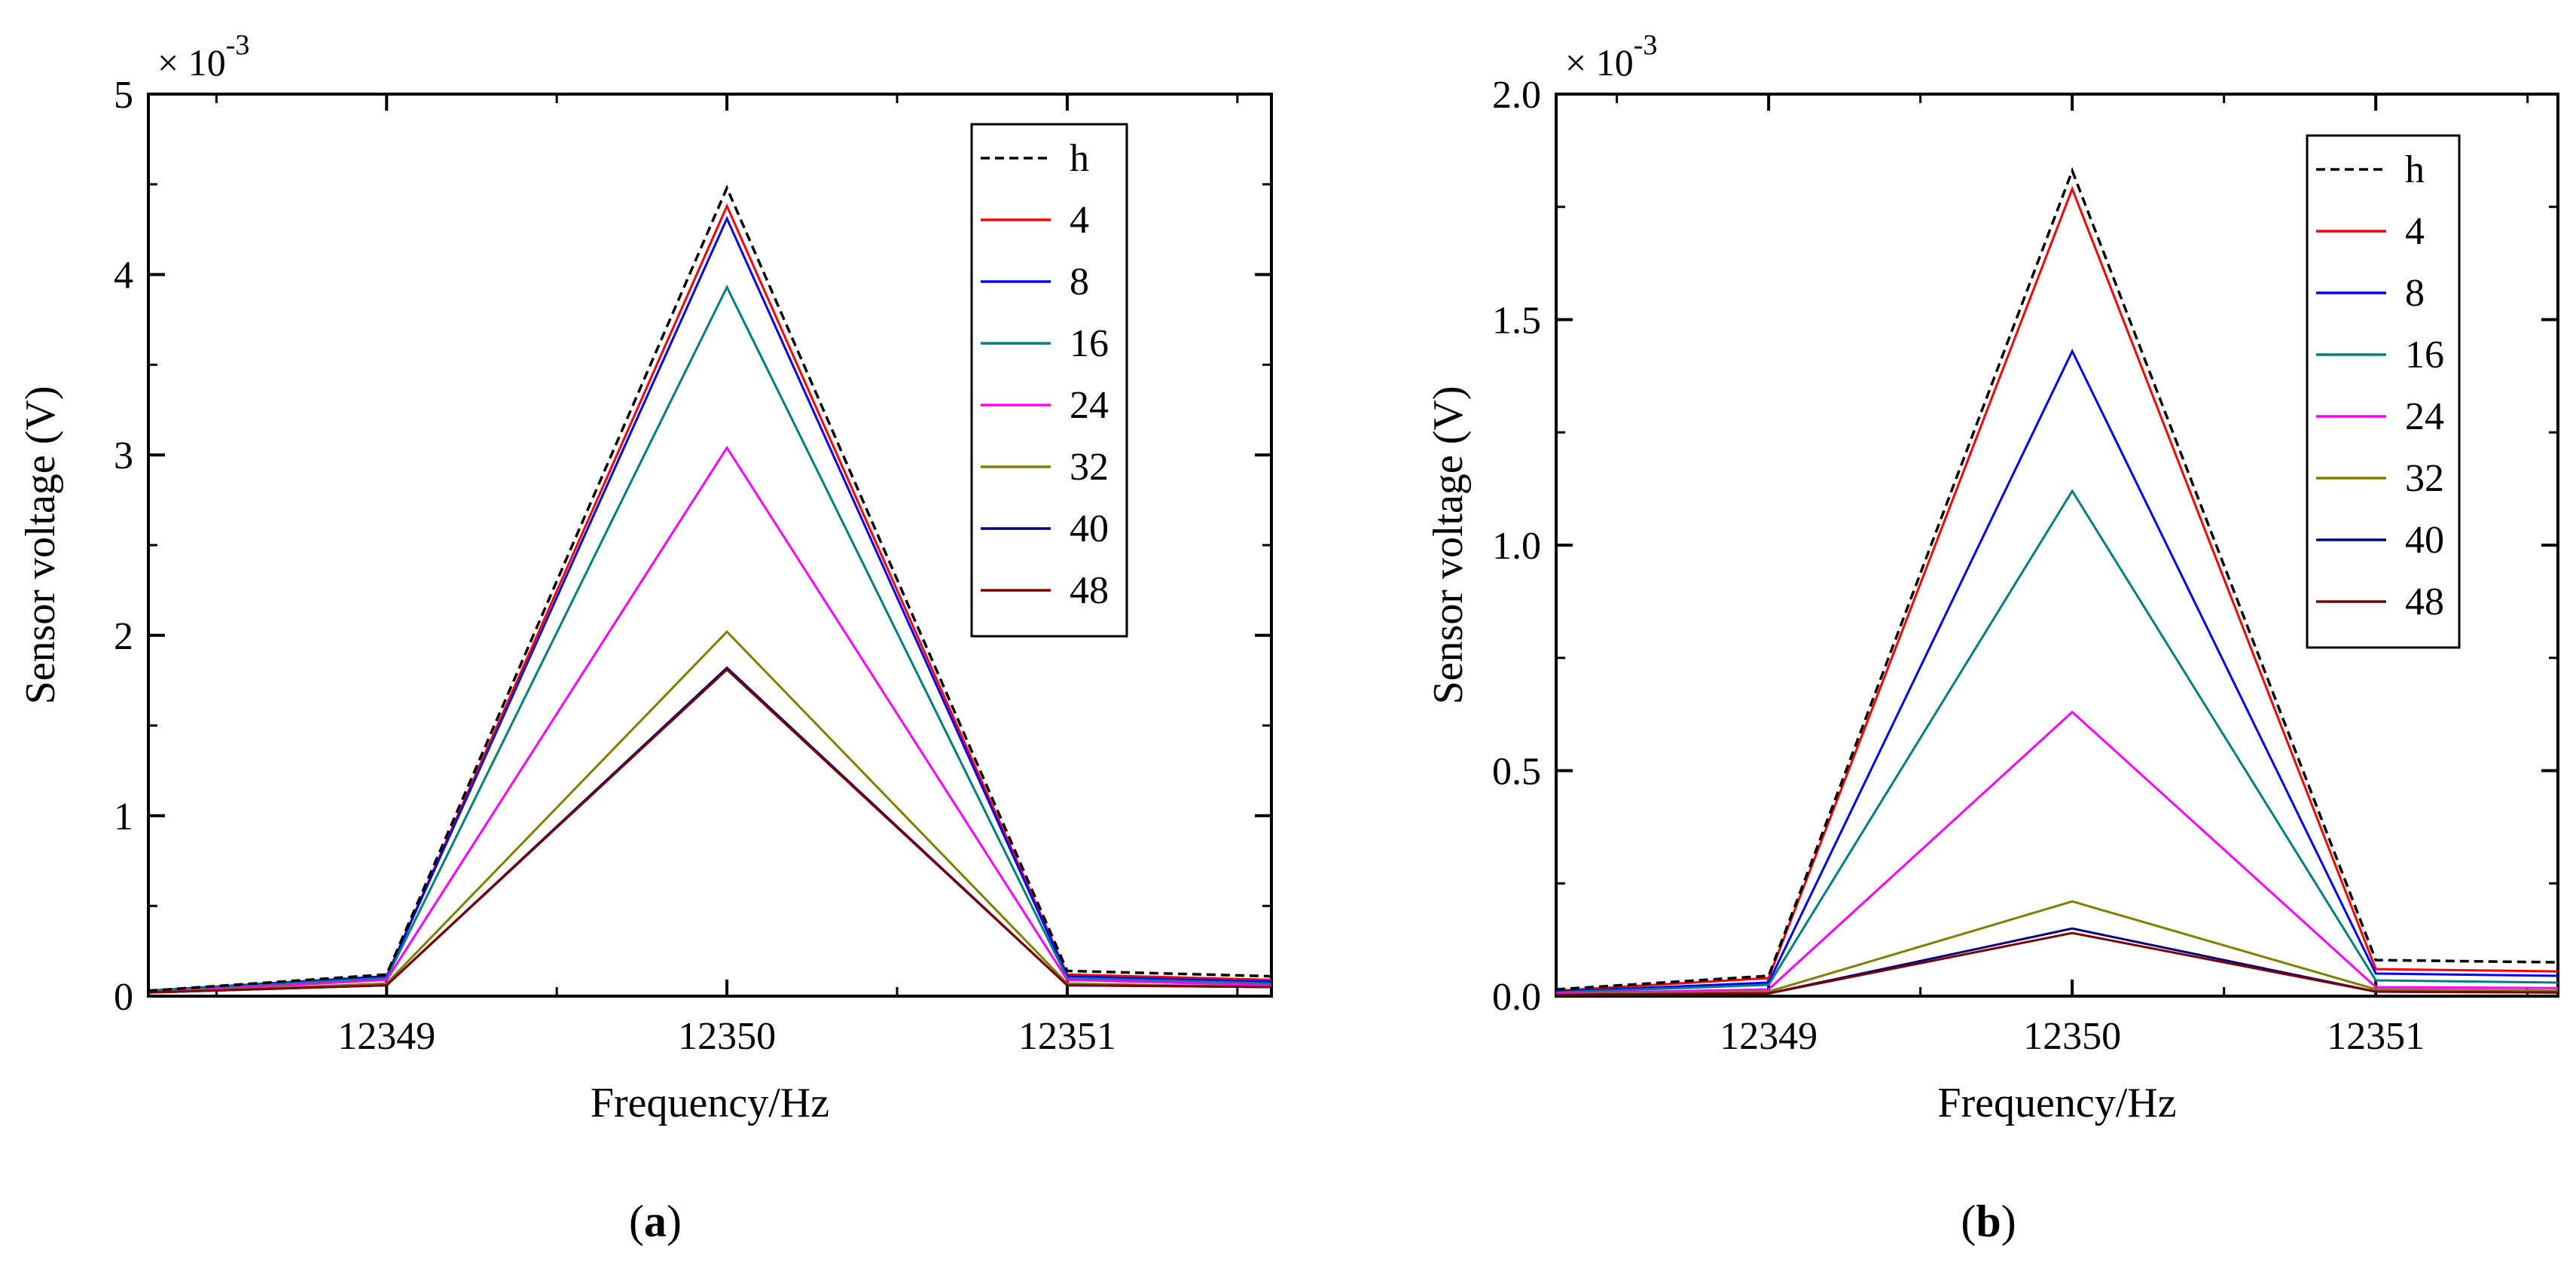  I want to click on caption-letter: b, so click(1989, 1221).